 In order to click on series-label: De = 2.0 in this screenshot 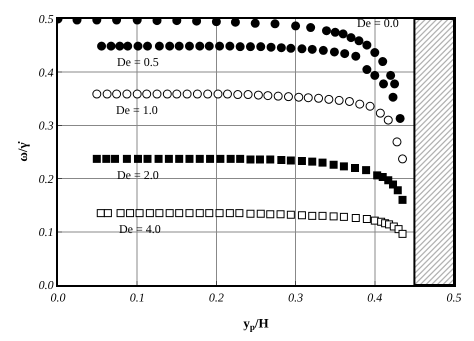, I will do `click(138, 175)`.